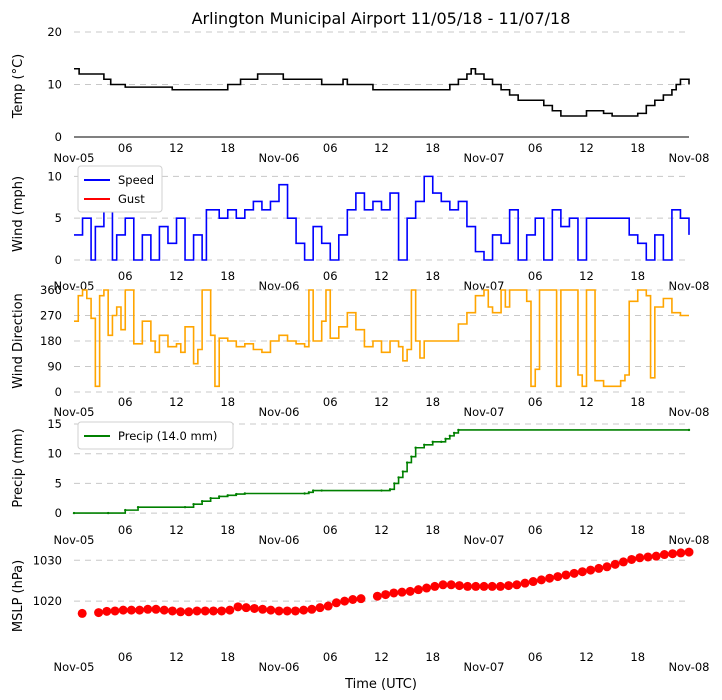  I want to click on mslp-xtick-label: Nov-06, so click(279, 667).